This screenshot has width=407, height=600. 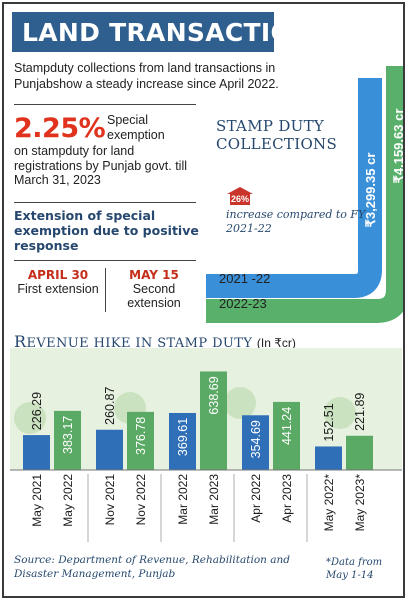 What do you see at coordinates (141, 436) in the screenshot?
I see `bar-value-label: 376.78` at bounding box center [141, 436].